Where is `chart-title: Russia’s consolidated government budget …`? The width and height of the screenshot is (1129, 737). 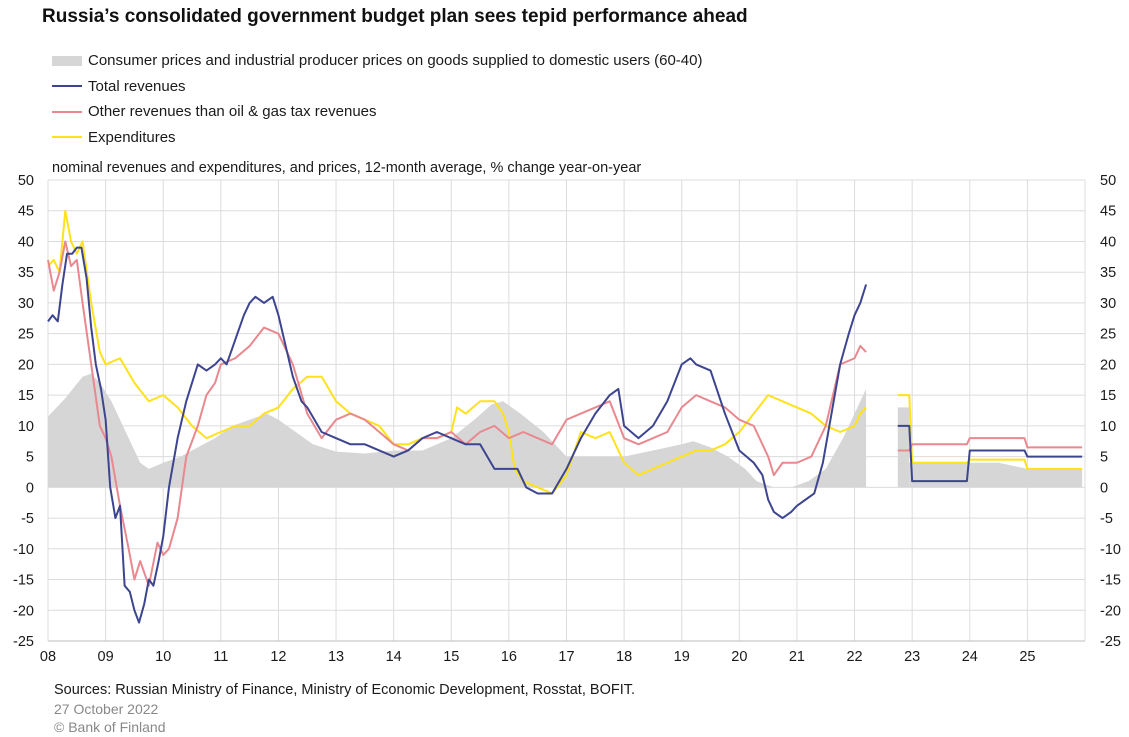 chart-title: Russia’s consolidated government budget … is located at coordinates (395, 16).